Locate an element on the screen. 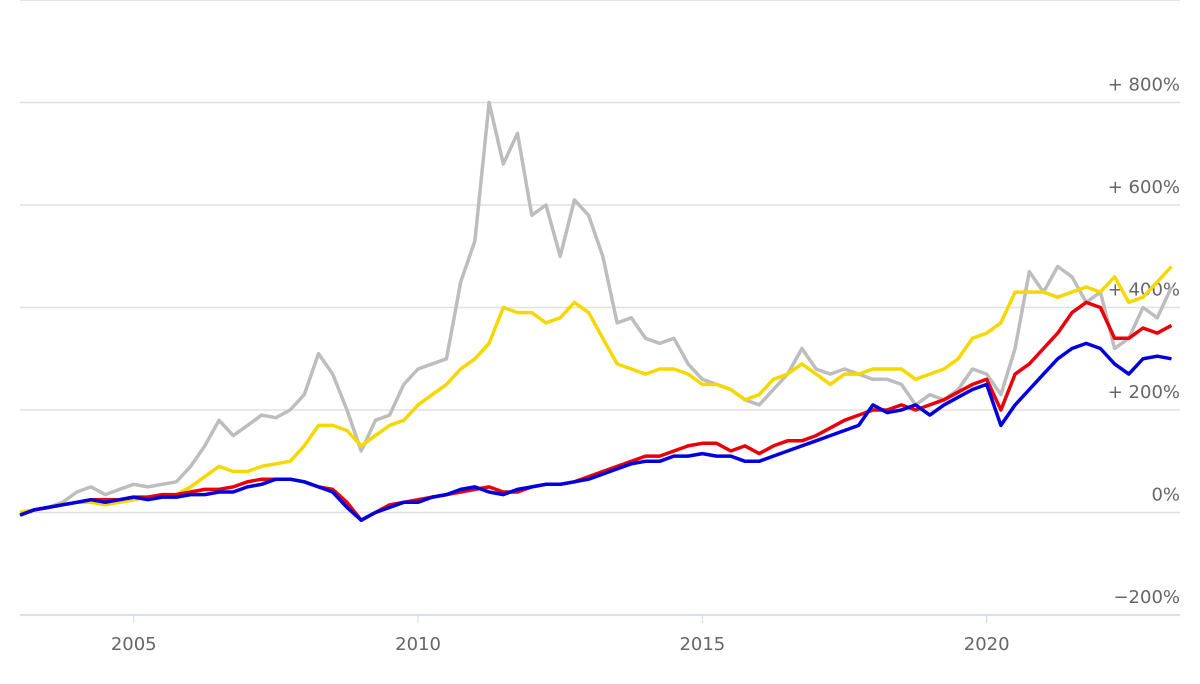  x-tick-label: 2015 is located at coordinates (702, 644).